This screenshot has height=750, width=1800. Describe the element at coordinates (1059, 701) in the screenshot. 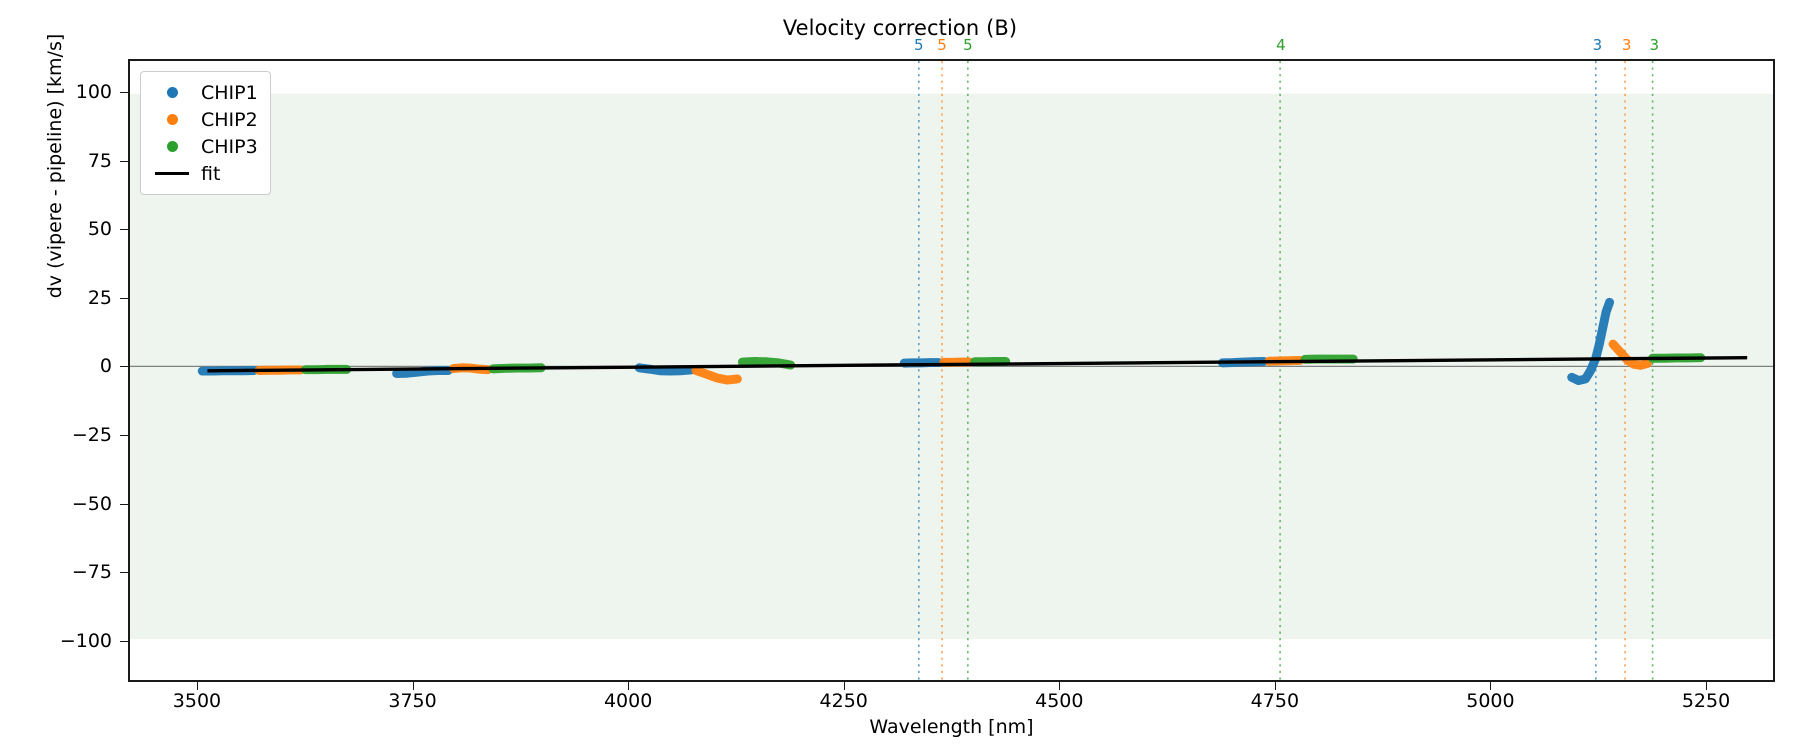

I see `x-tick-label: 4500` at that location.